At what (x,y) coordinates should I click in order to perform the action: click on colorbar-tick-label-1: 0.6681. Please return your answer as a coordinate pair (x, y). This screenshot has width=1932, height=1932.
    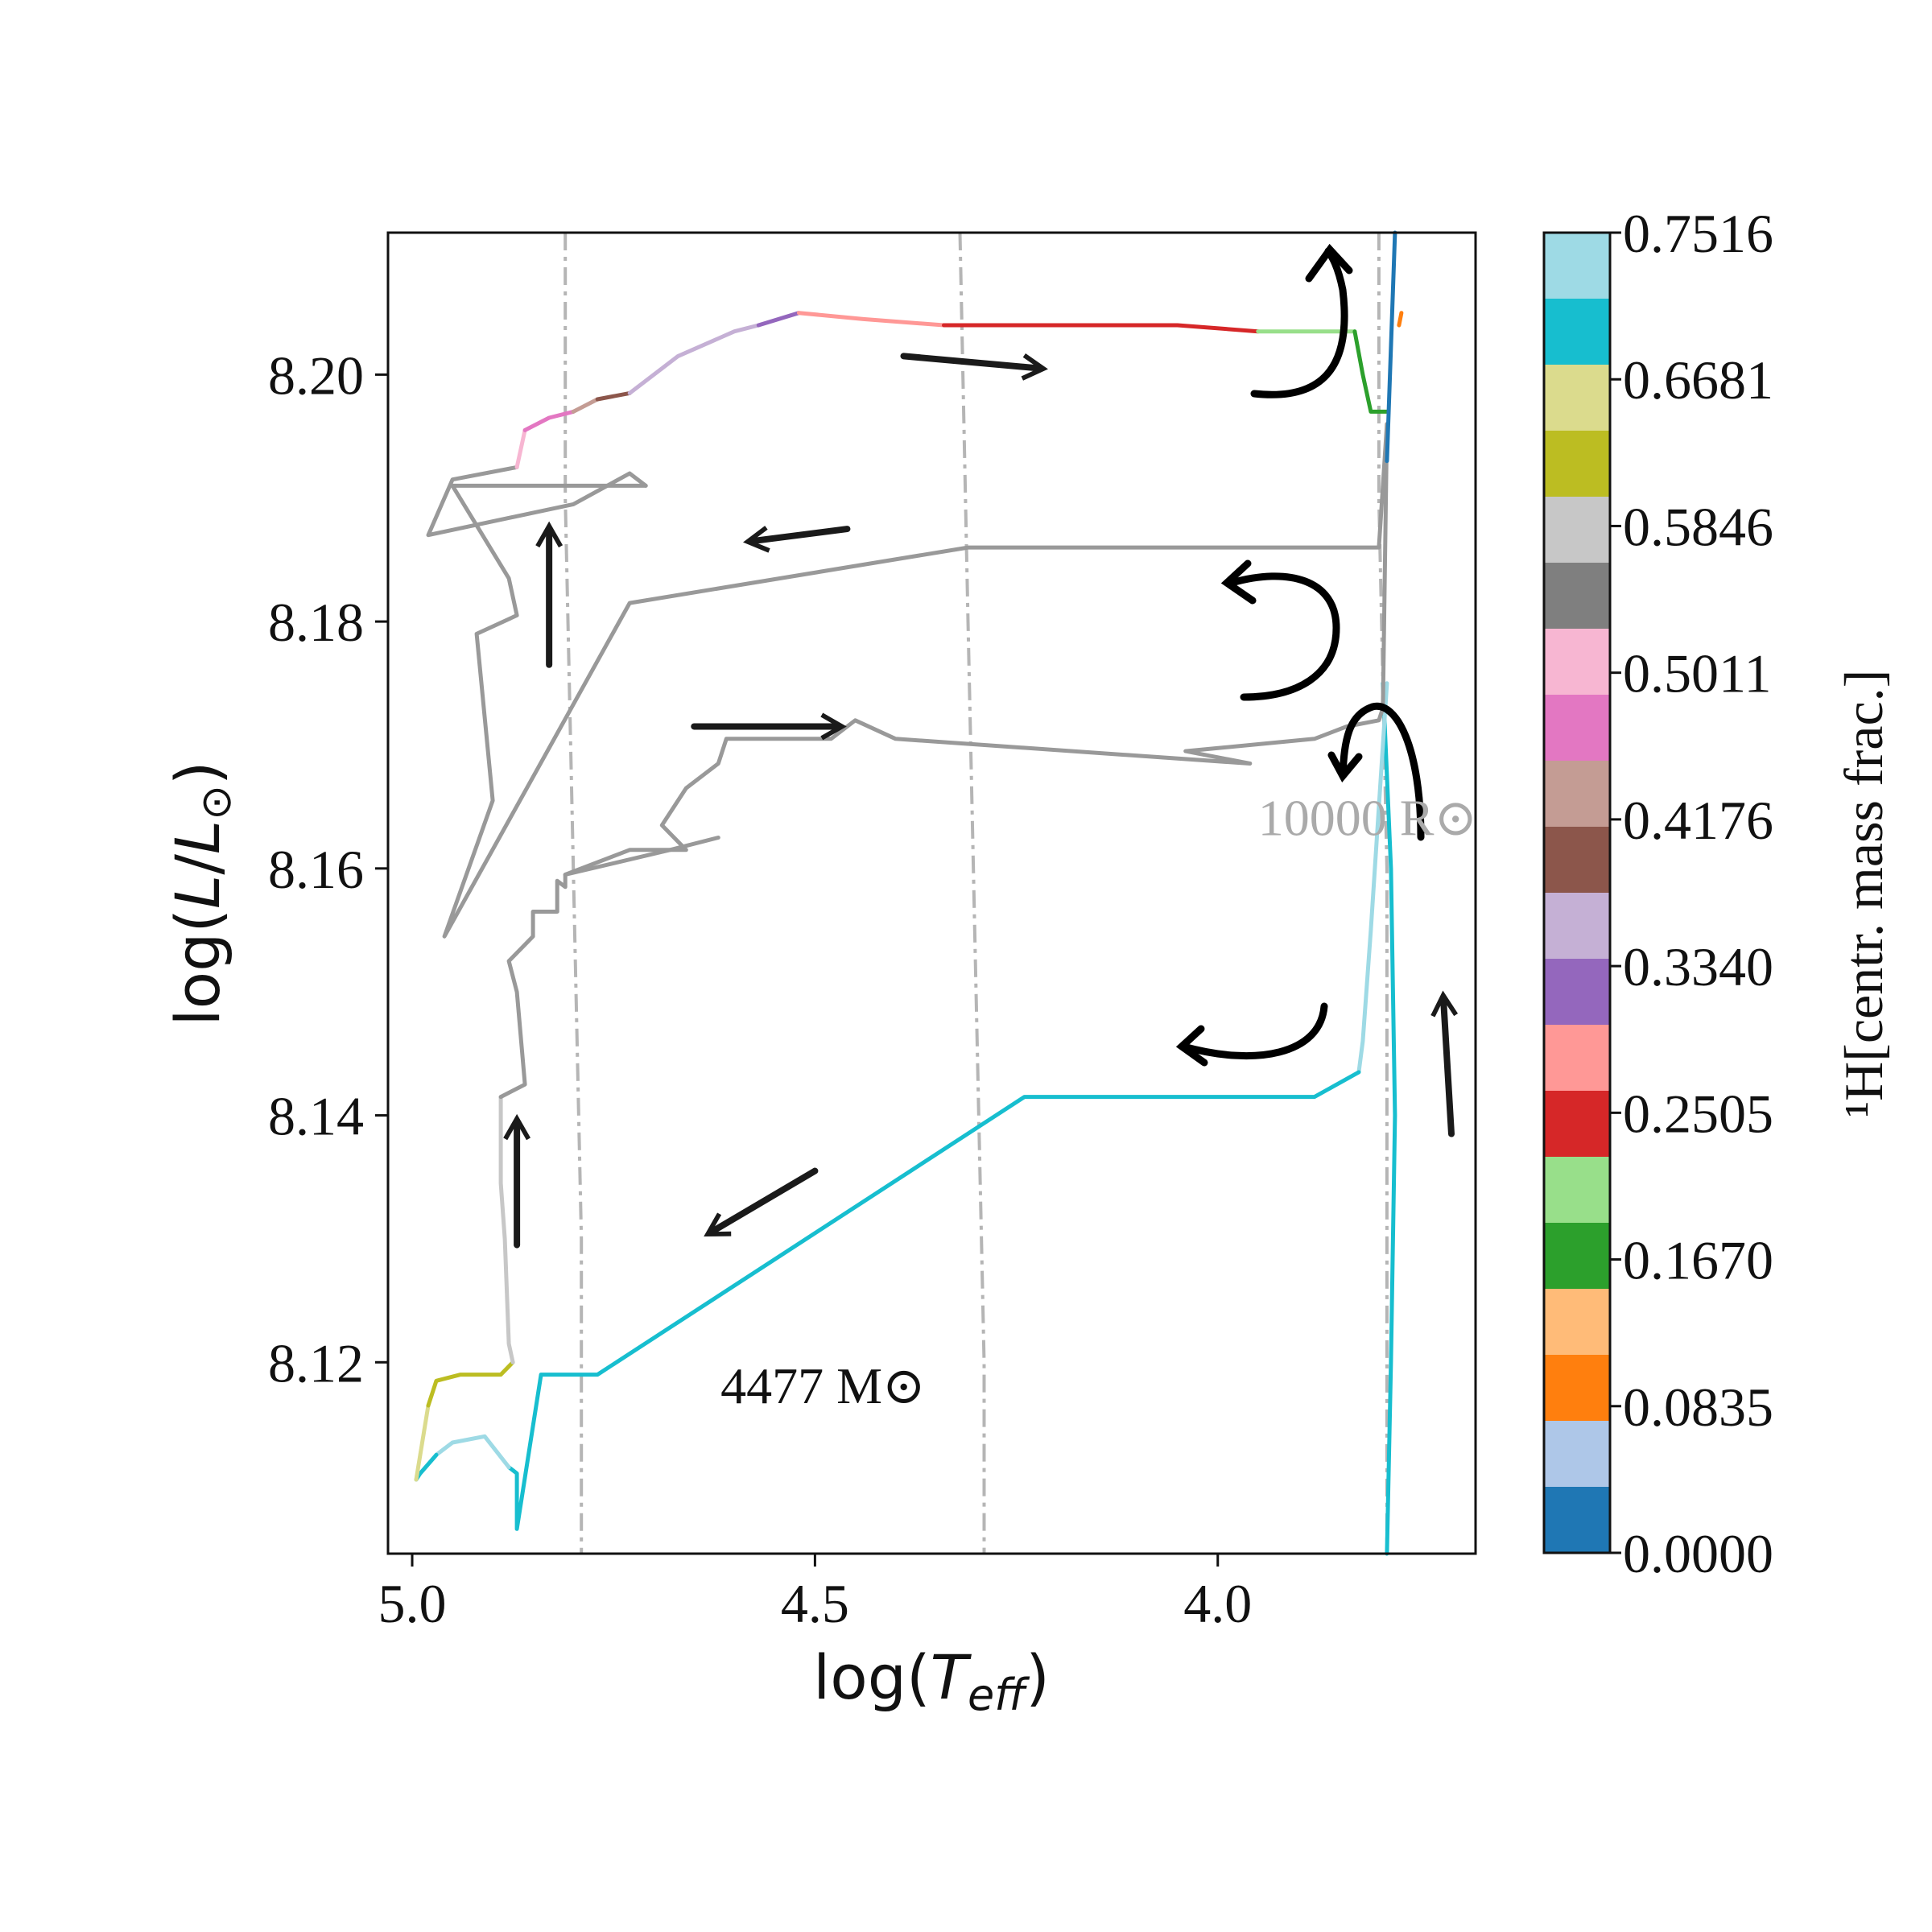
    Looking at the image, I should click on (1698, 380).